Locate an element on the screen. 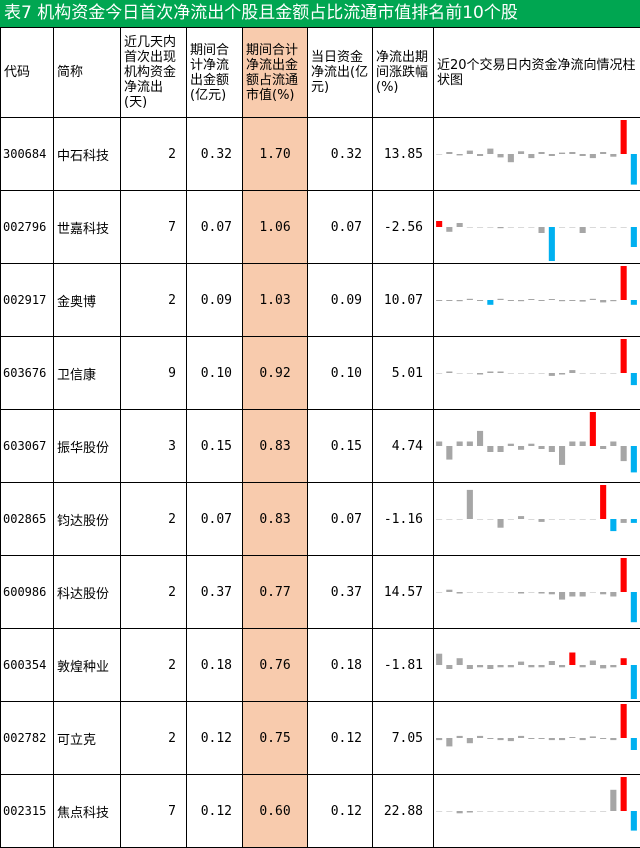 The width and height of the screenshot is (640, 848). days-cell: 7 is located at coordinates (153, 811).